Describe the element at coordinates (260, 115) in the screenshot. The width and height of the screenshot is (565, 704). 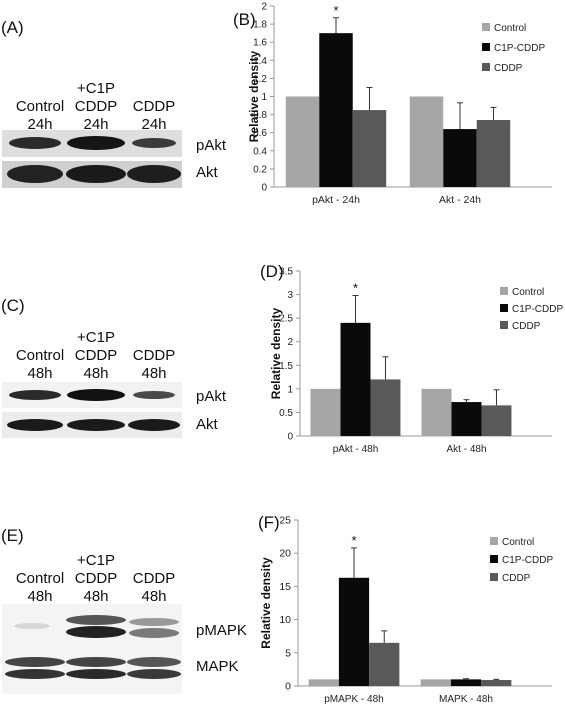
I see `y-tick-label: 0.8` at that location.